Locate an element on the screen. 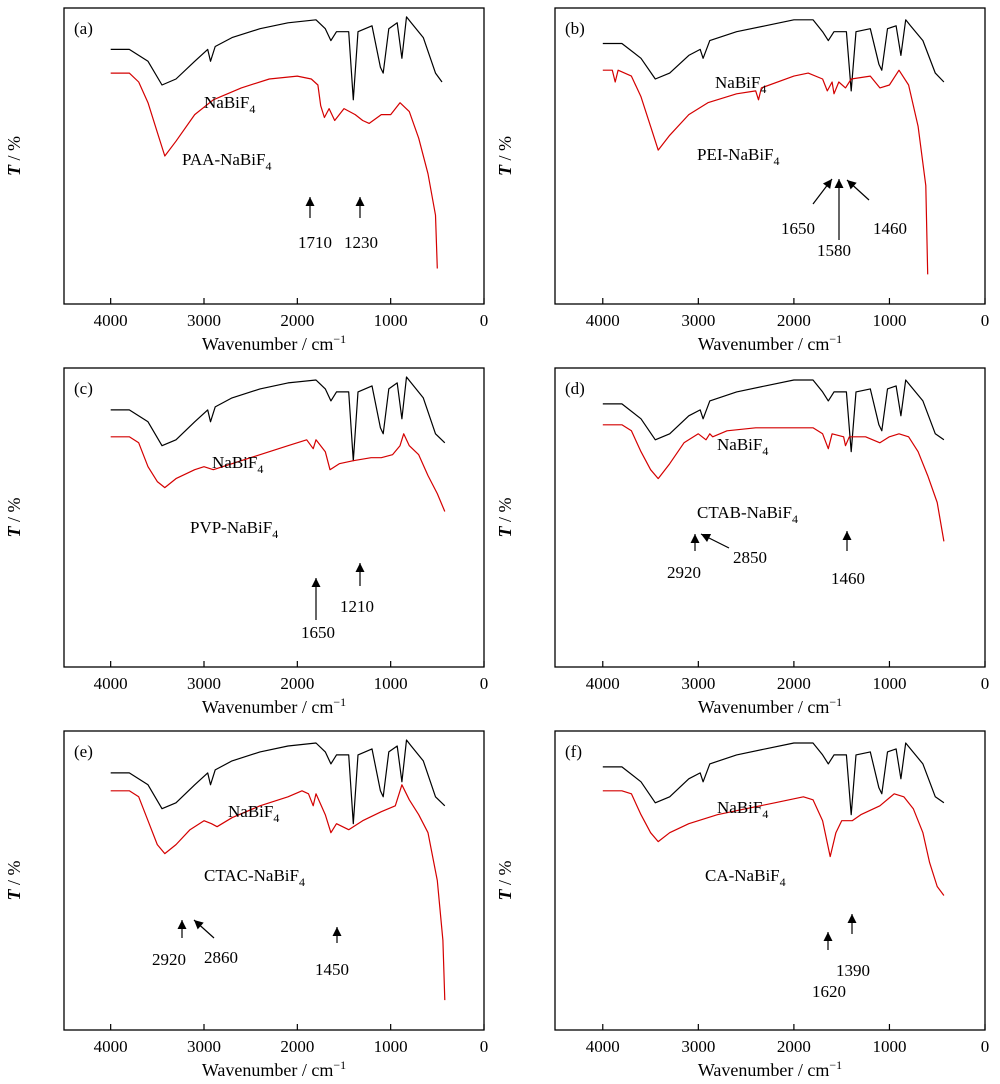  peak-annotation: 2850 is located at coordinates (750, 557).